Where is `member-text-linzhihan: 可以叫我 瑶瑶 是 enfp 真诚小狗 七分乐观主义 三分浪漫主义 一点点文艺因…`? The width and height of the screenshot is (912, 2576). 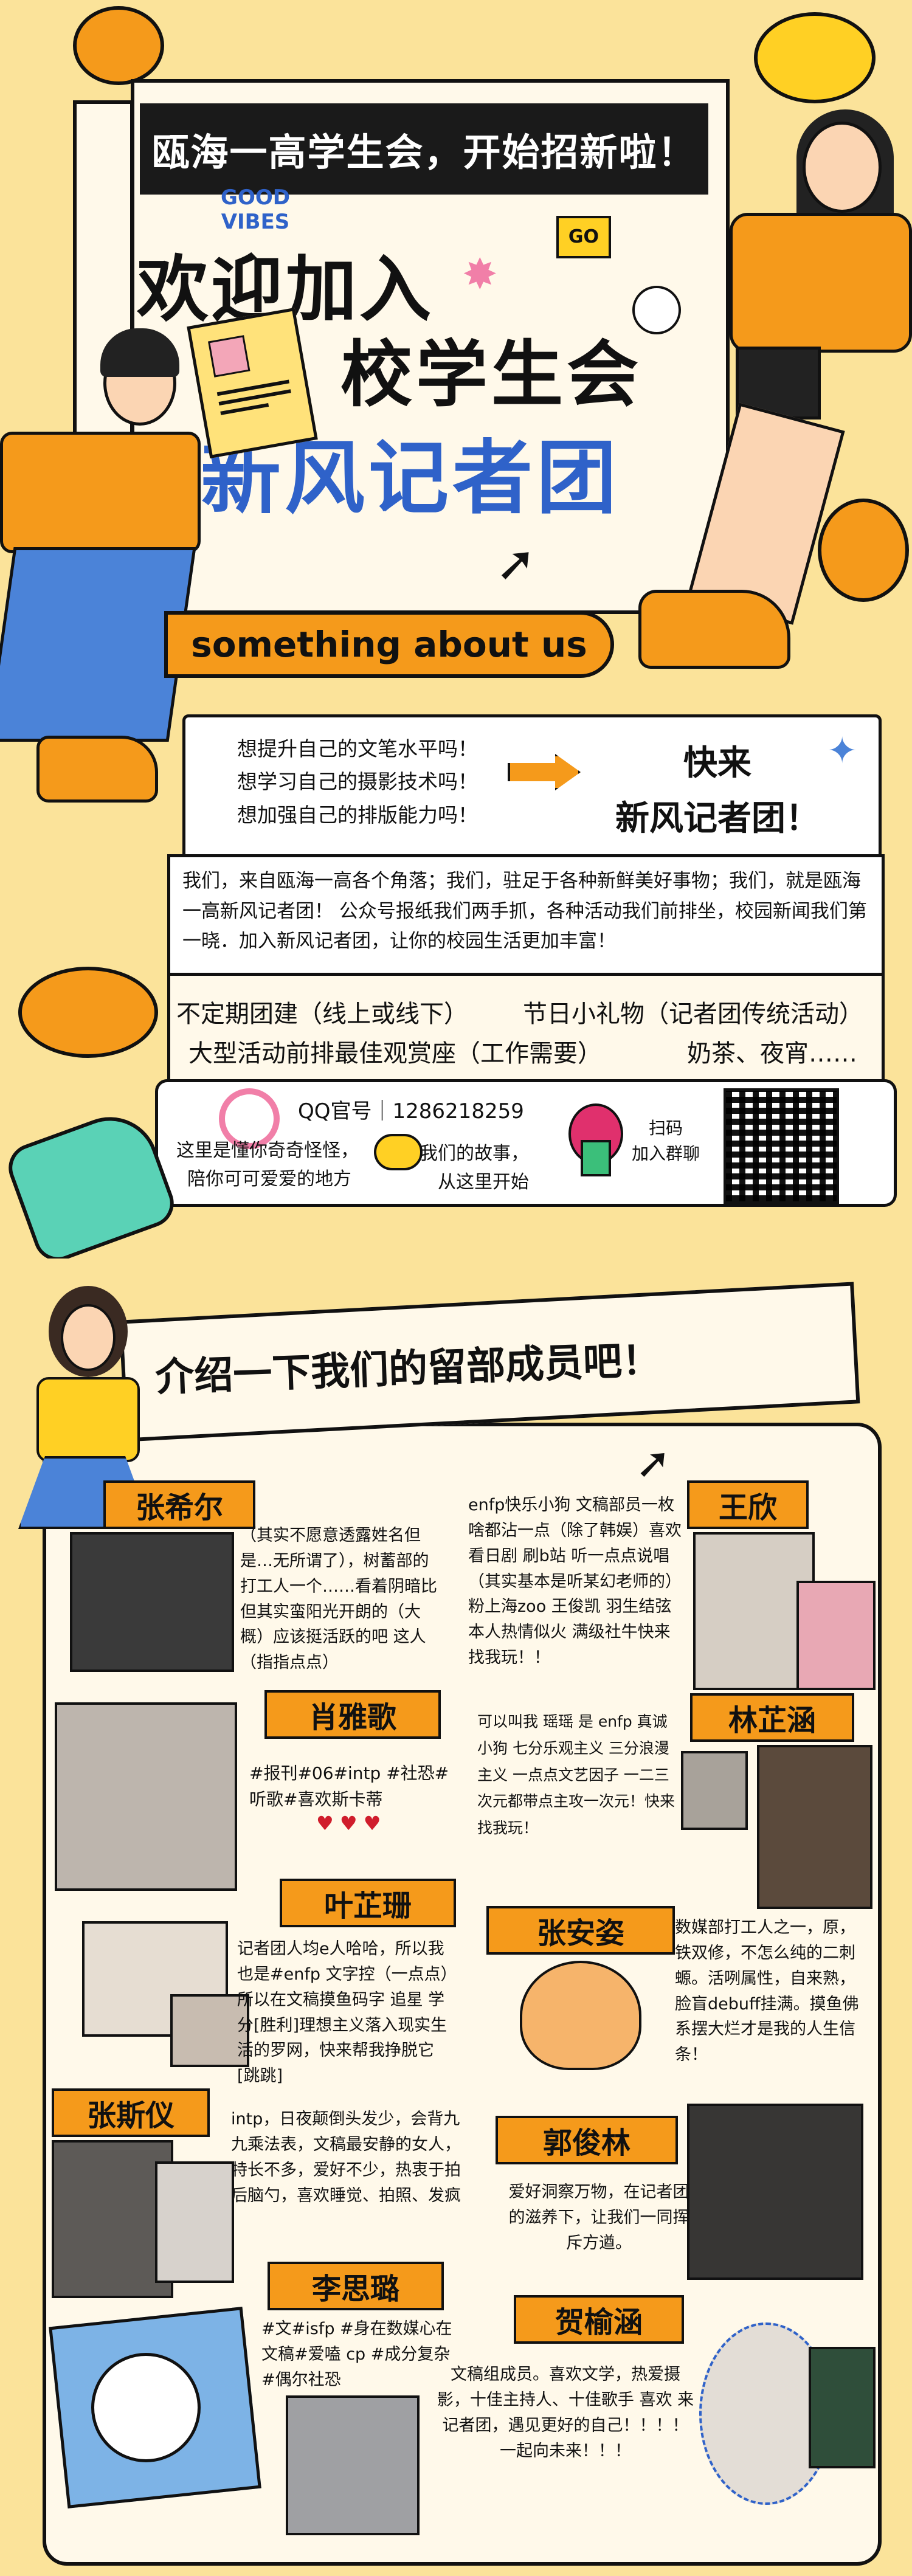 member-text-linzhihan: 可以叫我 瑶瑶 是 enfp 真诚小狗 七分乐观主义 三分浪漫主义 一点点文艺因… is located at coordinates (576, 1775).